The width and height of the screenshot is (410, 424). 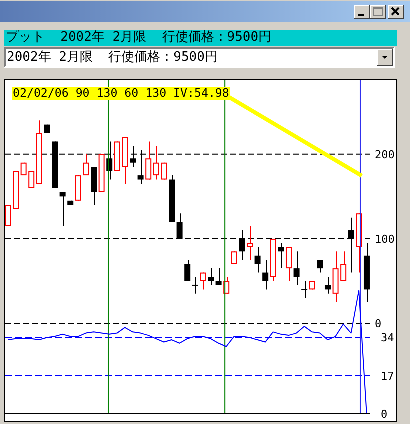 I want to click on dropdown-field: 2002年 2月限 行使価格：9500円, so click(x=199, y=57).